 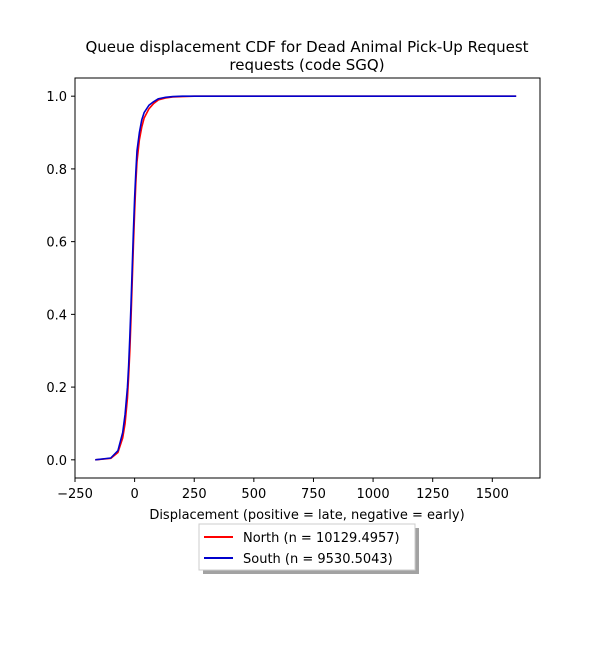 I want to click on y-tick-label: 0.0, so click(x=56, y=461).